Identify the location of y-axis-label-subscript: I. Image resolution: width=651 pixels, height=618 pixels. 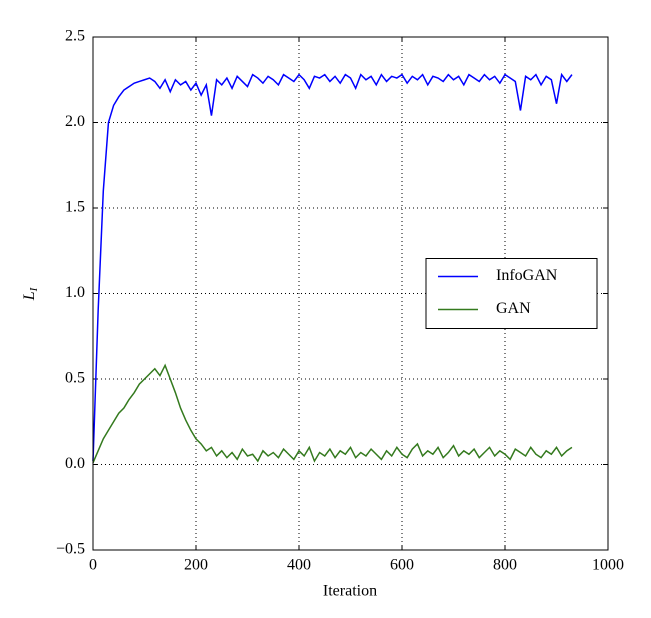
(34, 289).